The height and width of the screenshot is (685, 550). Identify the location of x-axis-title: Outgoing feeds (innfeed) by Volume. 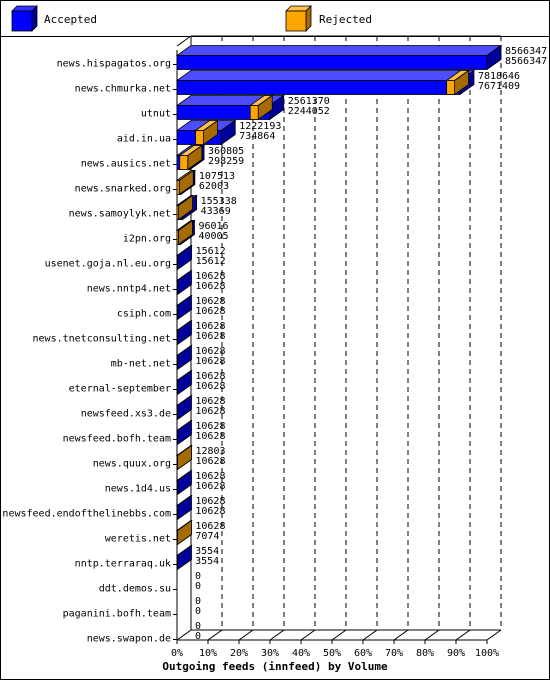
(275, 666).